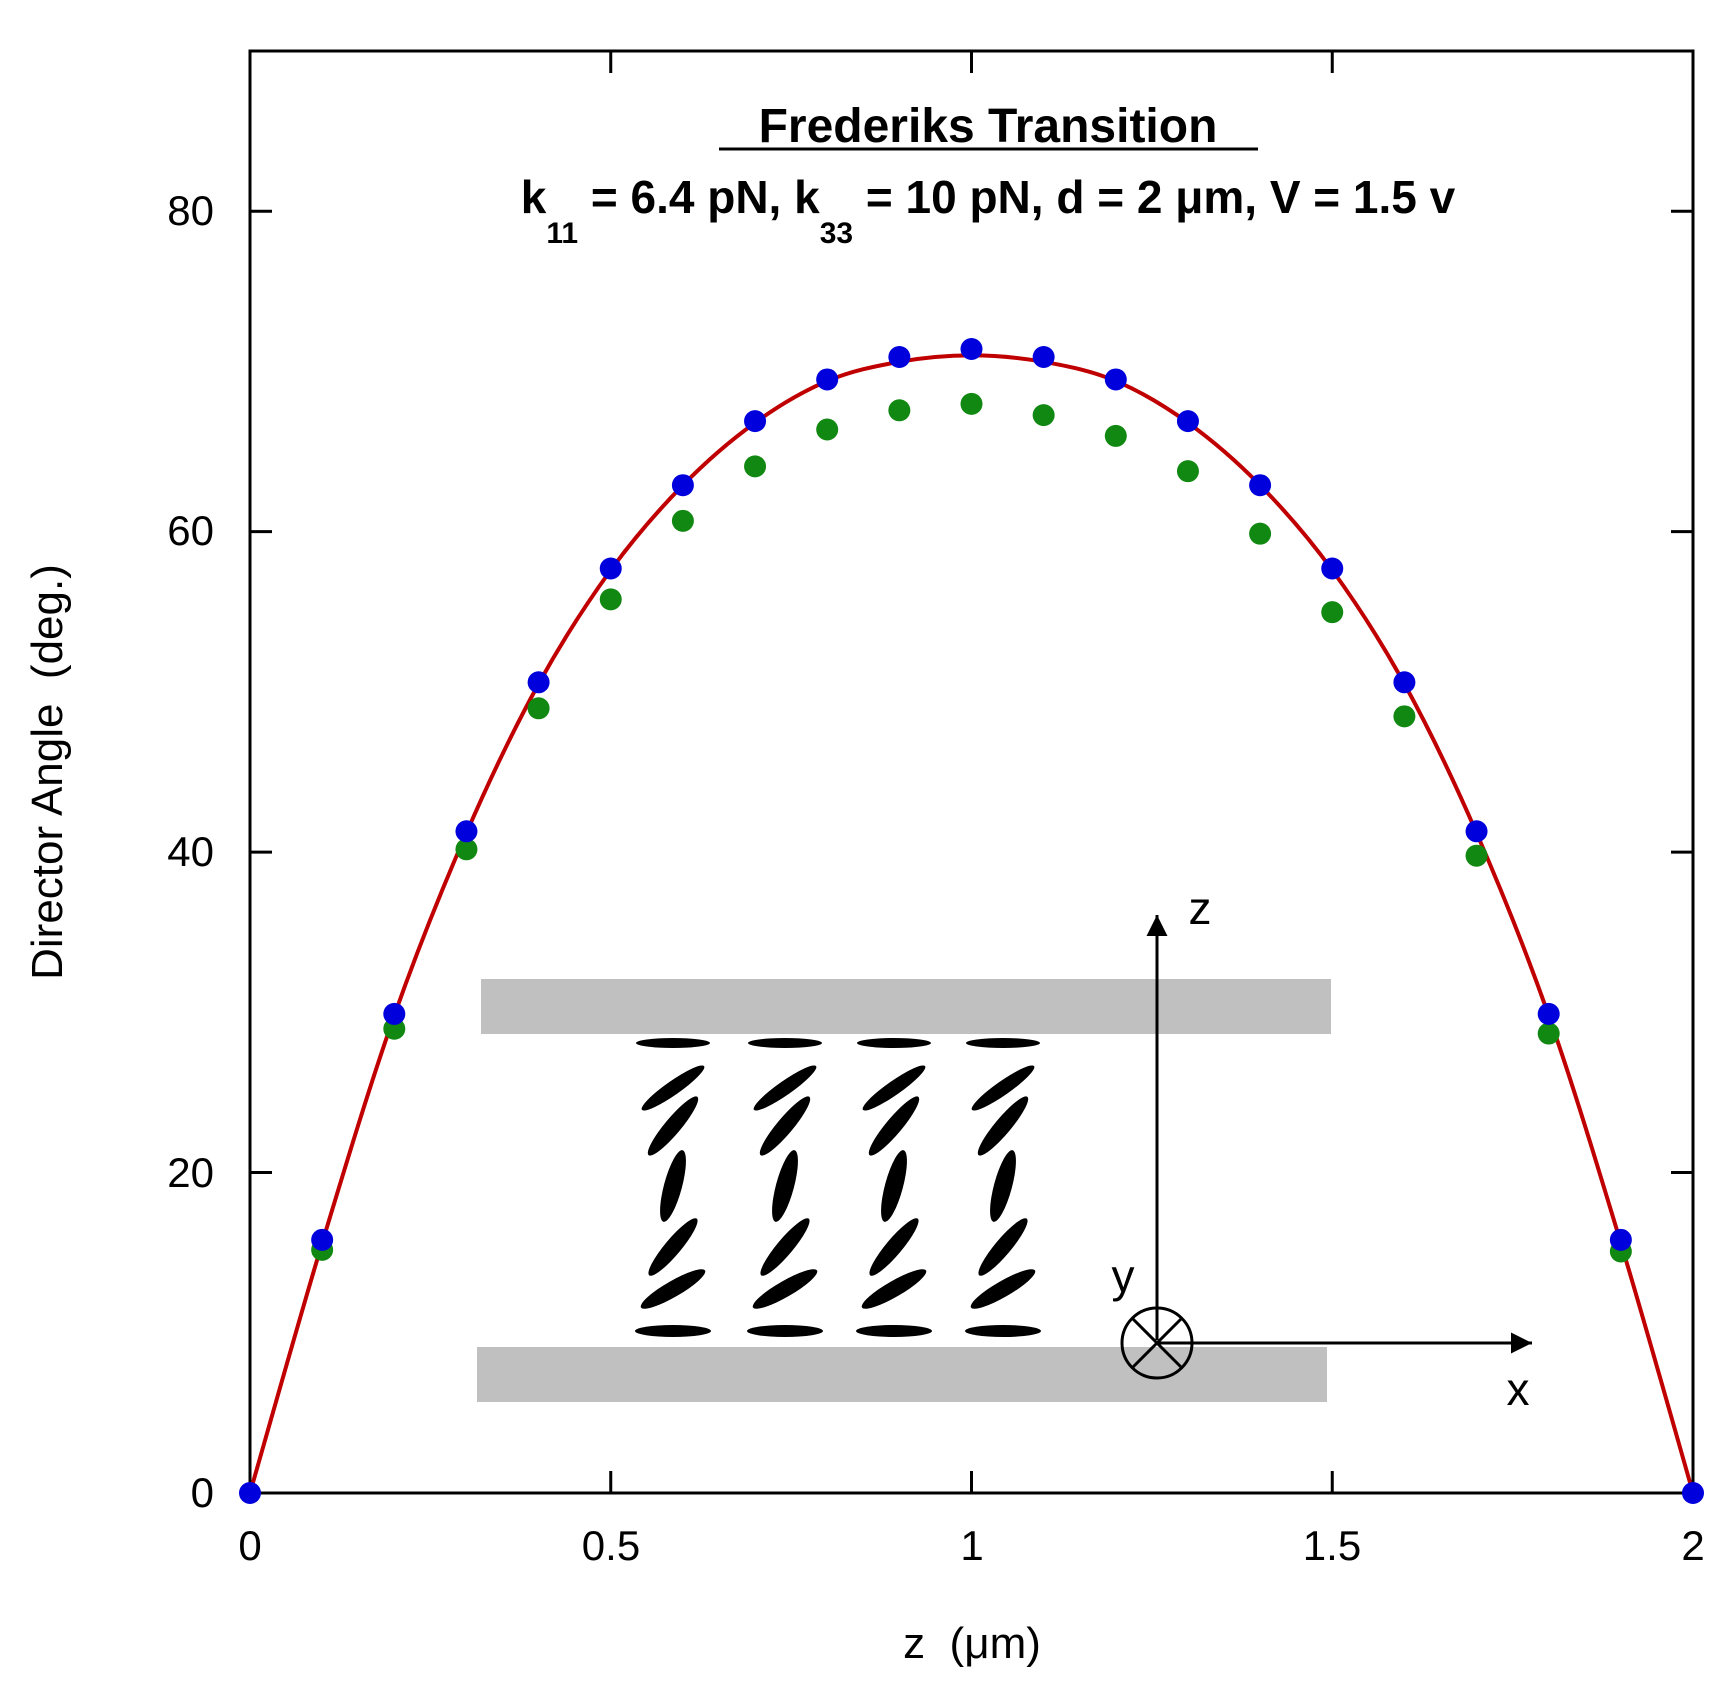 The image size is (1727, 1688). I want to click on subtitle-k2: k, so click(807, 197).